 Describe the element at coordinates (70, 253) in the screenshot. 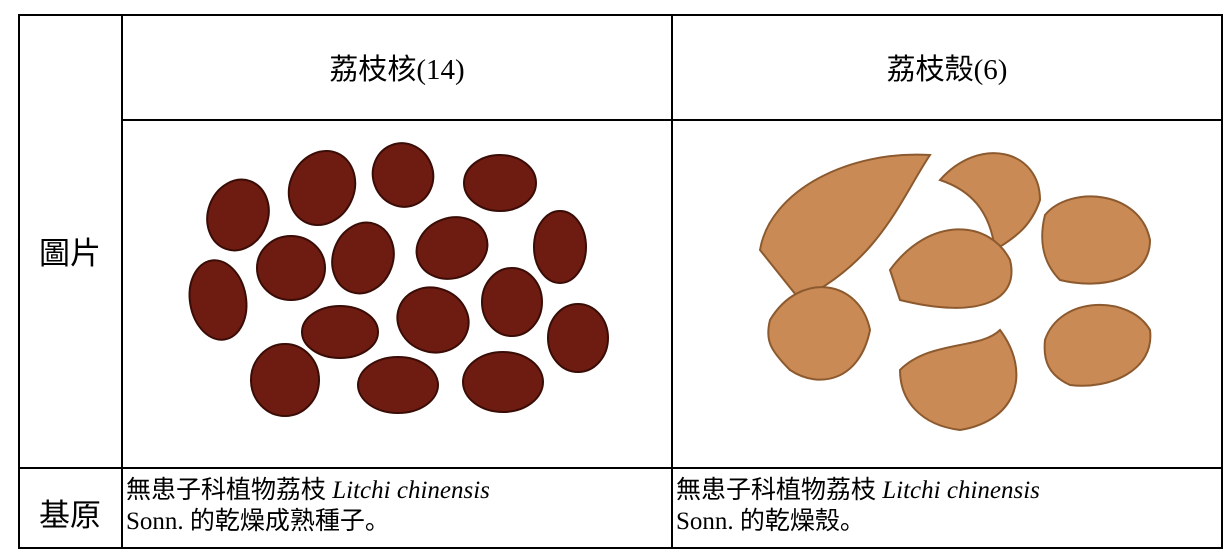

I see `row-label: 圖片` at that location.